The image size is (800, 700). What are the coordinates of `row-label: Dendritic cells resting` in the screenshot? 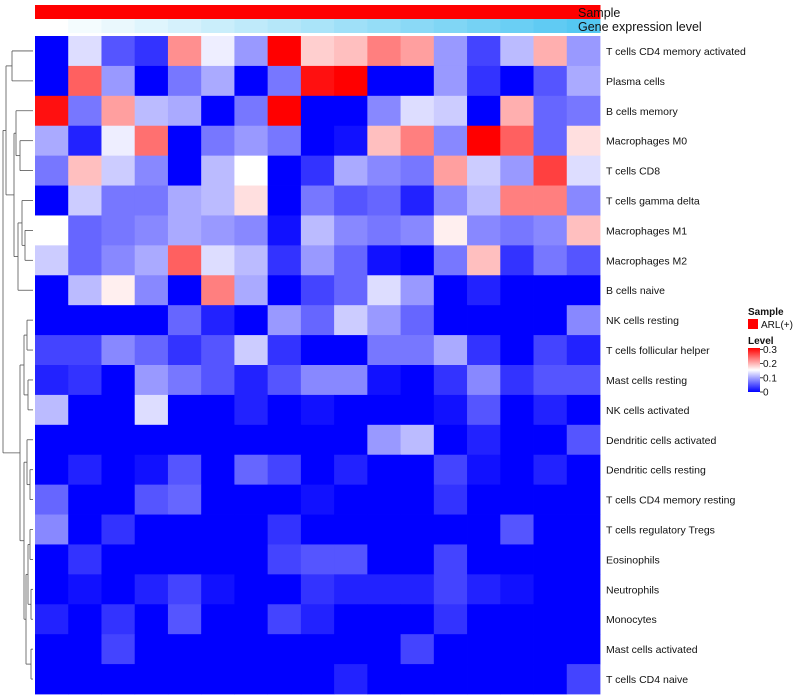 It's located at (656, 471).